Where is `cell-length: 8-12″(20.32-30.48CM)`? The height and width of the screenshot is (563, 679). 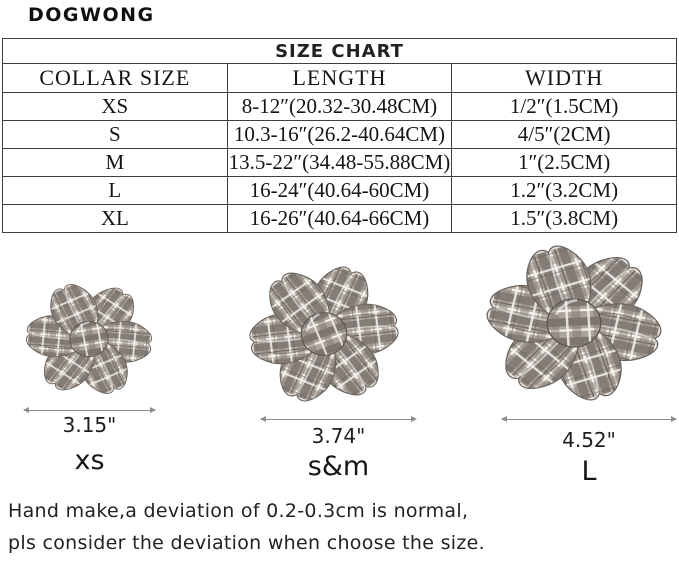 cell-length: 8-12″(20.32-30.48CM) is located at coordinates (339, 106).